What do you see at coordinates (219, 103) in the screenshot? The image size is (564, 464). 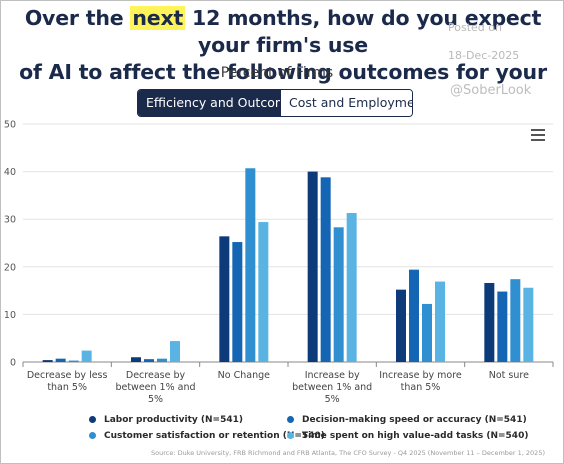 I see `tab-efficiency-and-outcomes: Efficiency and Outcomes` at bounding box center [219, 103].